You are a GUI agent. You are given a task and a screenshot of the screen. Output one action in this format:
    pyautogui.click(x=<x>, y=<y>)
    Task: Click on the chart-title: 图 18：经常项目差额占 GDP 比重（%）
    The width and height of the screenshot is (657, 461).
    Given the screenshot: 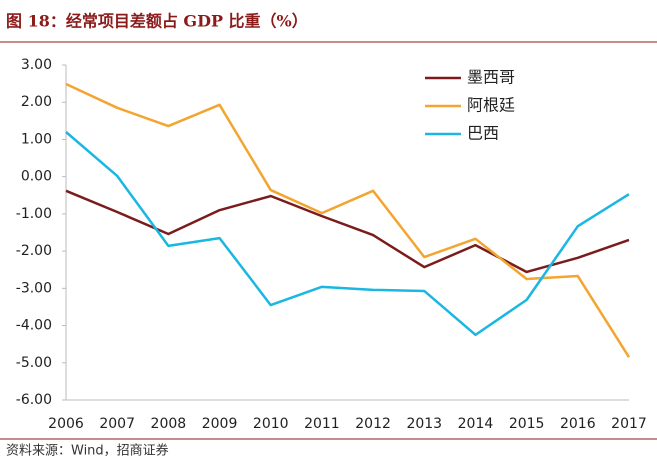 What is the action you would take?
    pyautogui.click(x=157, y=21)
    